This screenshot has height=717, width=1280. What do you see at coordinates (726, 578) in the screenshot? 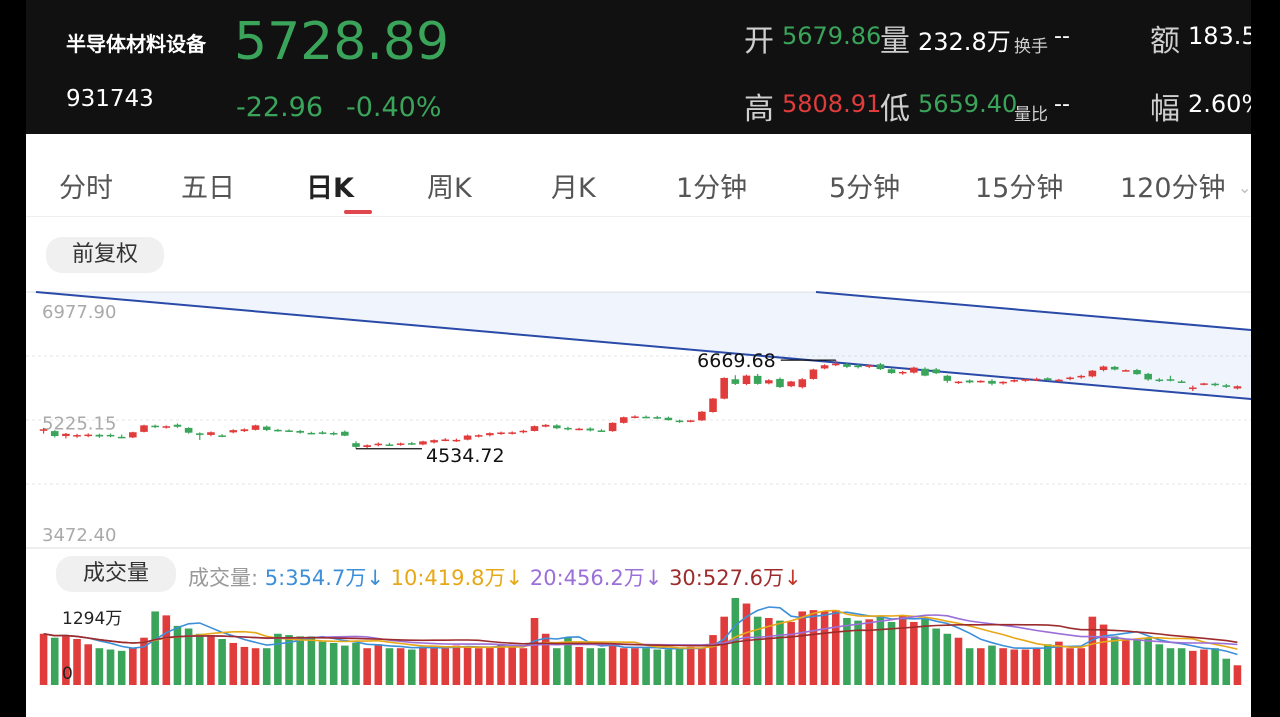
I see `ma30-value: 30:527.6万` at bounding box center [726, 578].